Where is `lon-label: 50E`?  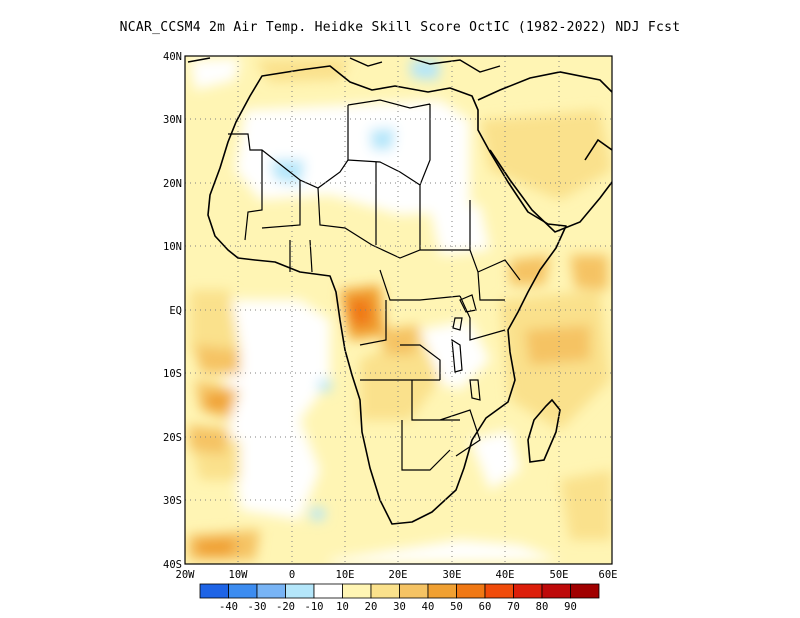 lon-label: 50E is located at coordinates (559, 575).